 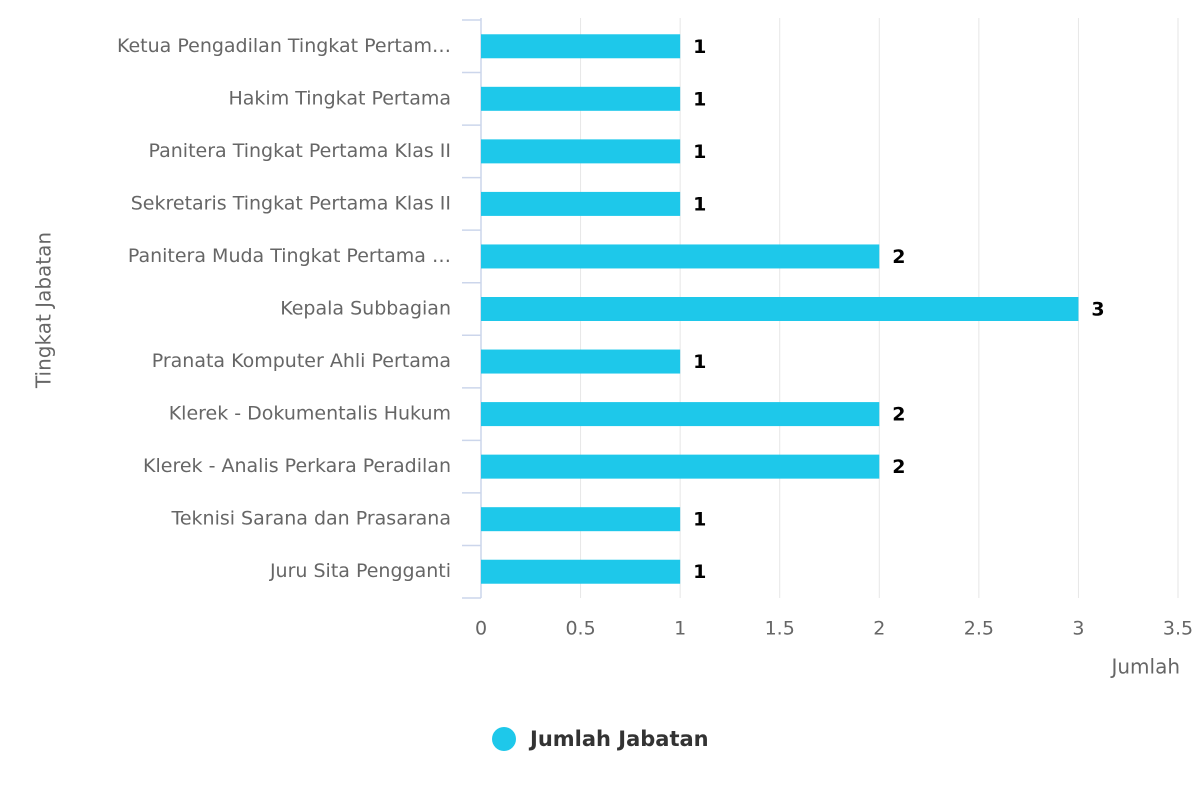 I want to click on y-tick-label: Teknisi Sarana dan Prasarana, so click(x=310, y=519).